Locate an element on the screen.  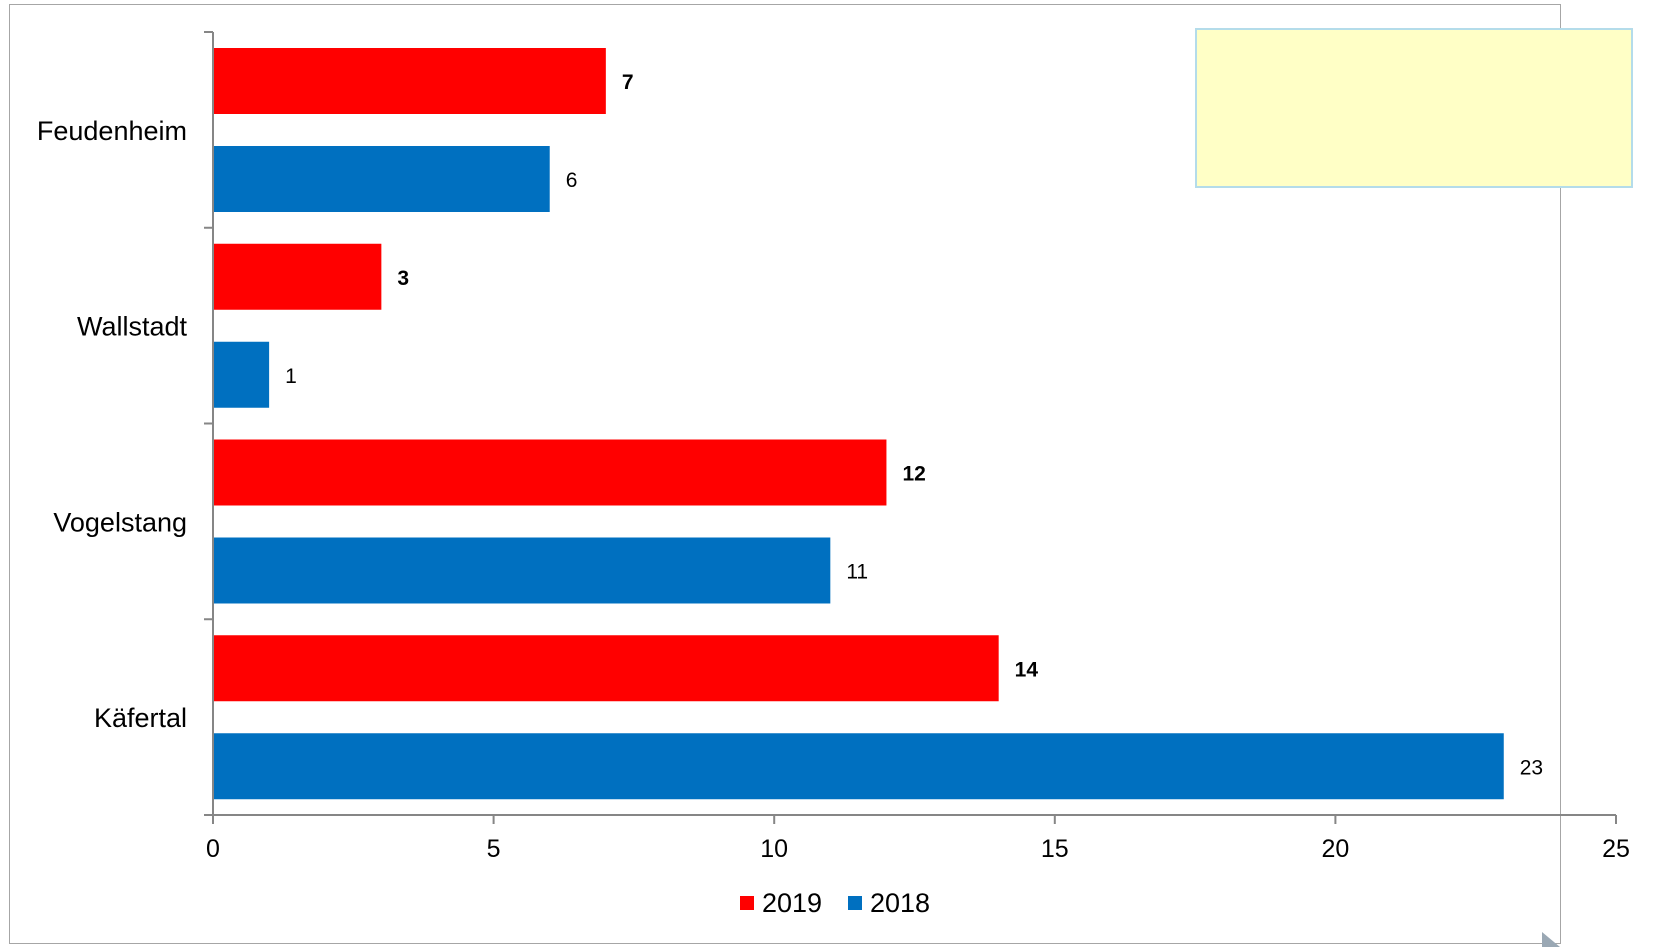
legend-swatch-2018 is located at coordinates (855, 903).